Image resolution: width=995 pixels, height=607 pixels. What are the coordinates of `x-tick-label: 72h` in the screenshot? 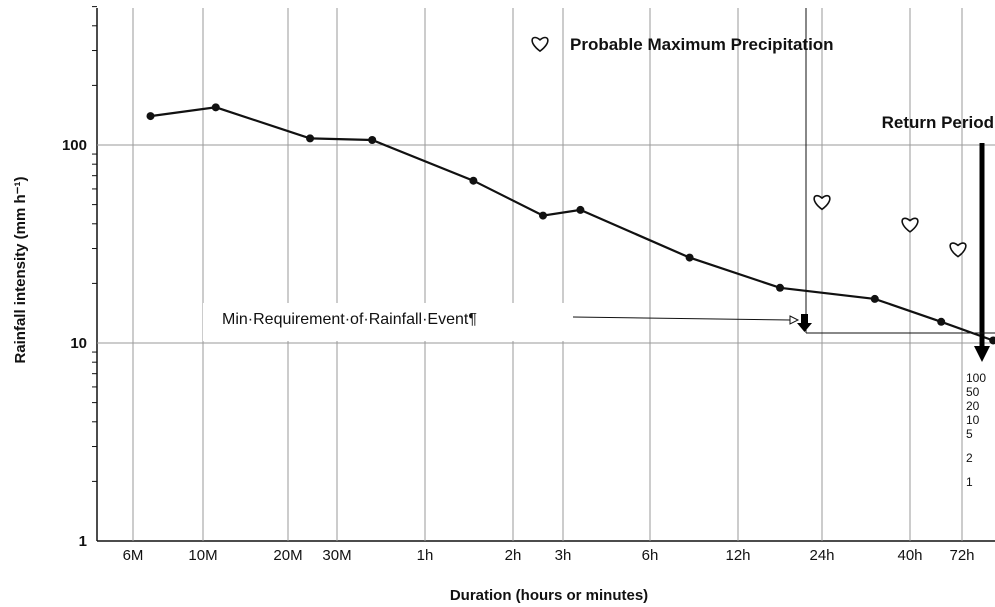 It's located at (961, 555).